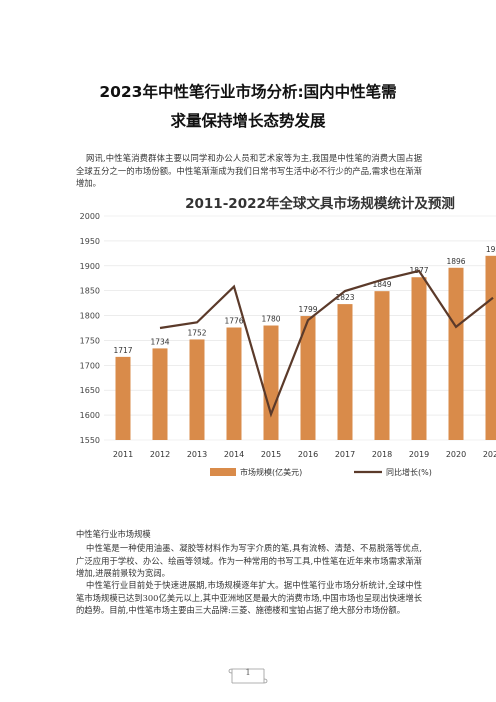 The height and width of the screenshot is (702, 496). Describe the element at coordinates (90, 328) in the screenshot. I see `chart-y-axis: 1550 1600 1650 1700 1750 1800 1850 1900 1950 2000` at that location.